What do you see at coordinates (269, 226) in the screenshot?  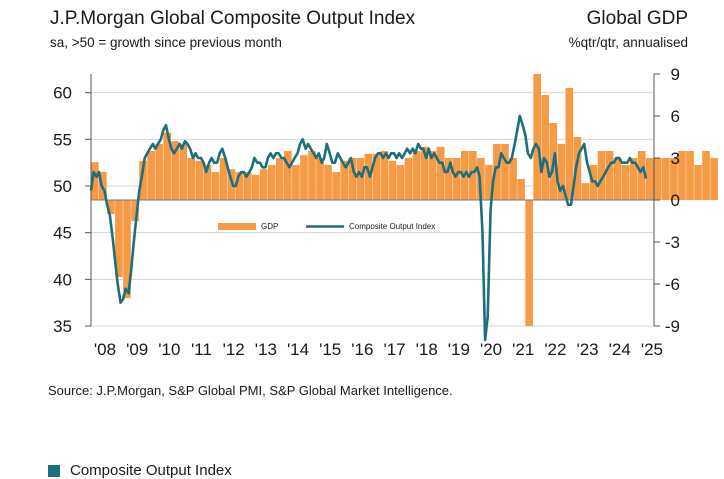 I see `legend-gdp-label: GDP` at bounding box center [269, 226].